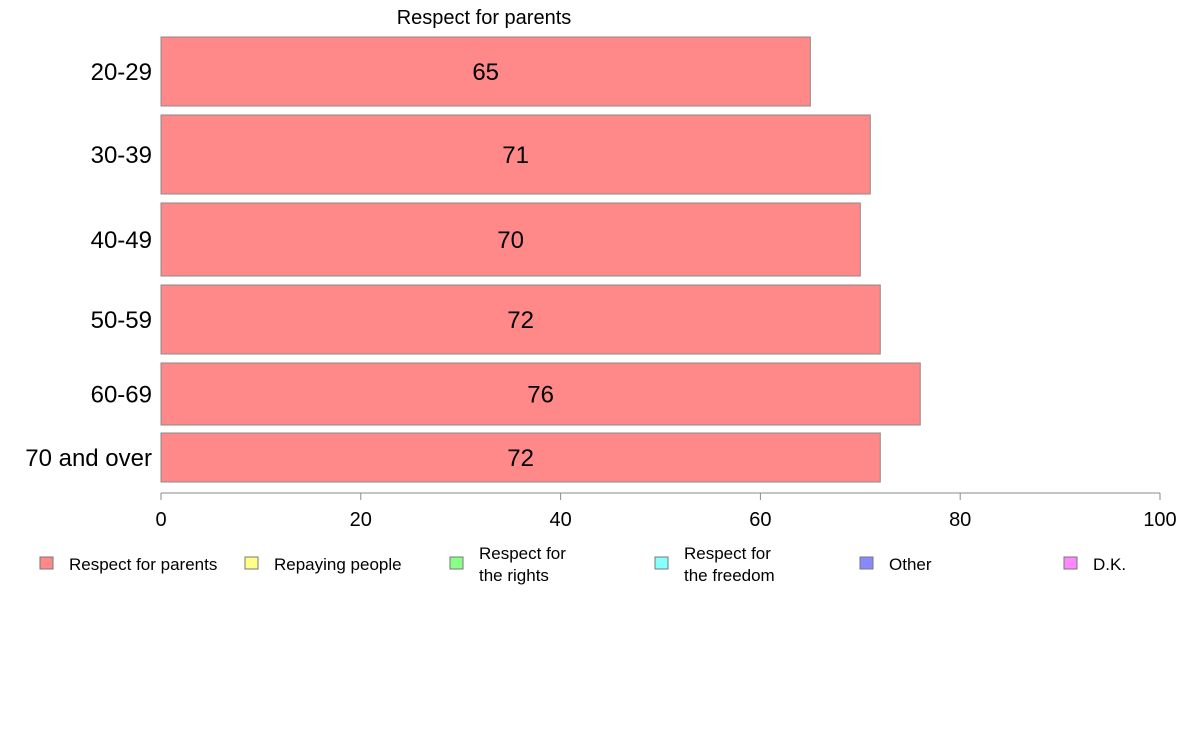 This screenshot has width=1188, height=736. Describe the element at coordinates (88, 458) in the screenshot. I see `category-label: 70 and over` at that location.